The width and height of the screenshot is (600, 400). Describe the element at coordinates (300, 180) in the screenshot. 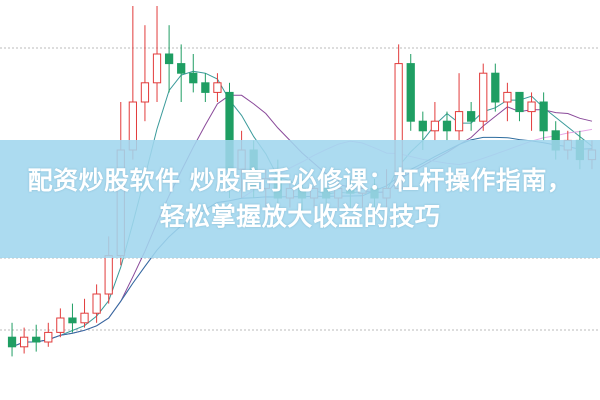

I see `headline-line-1: 配资炒股软件 炒股高手必修课：杠杆操作指南，` at that location.